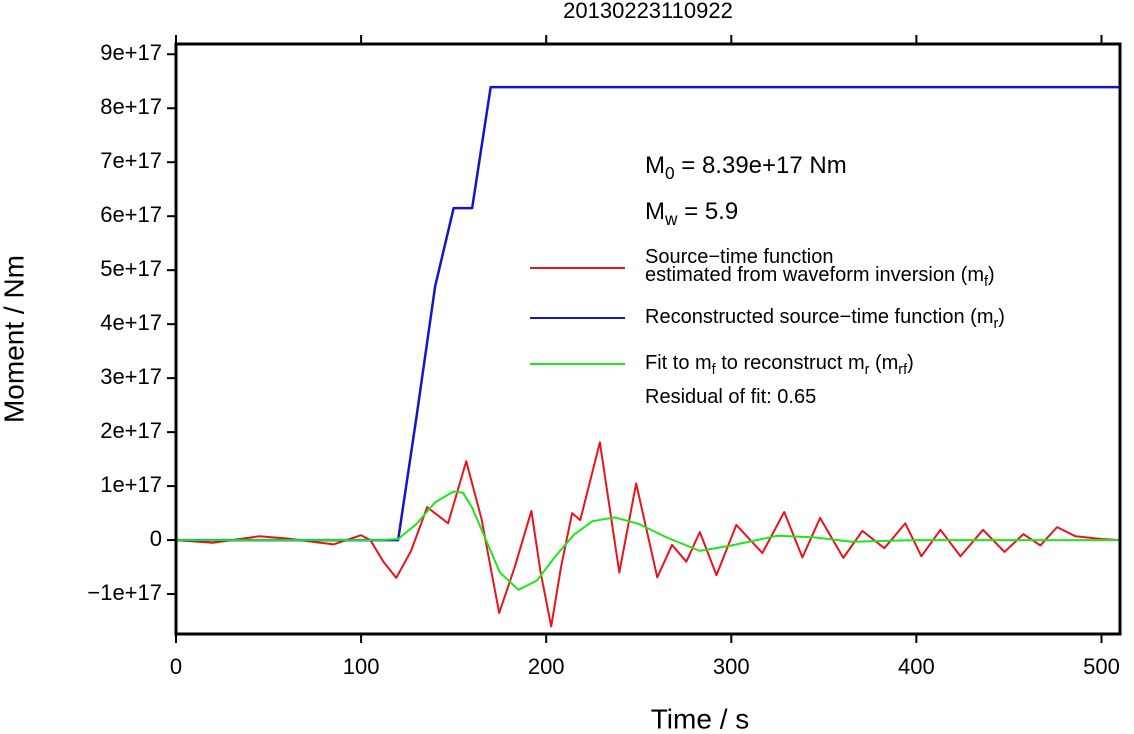 This screenshot has height=734, width=1134. Describe the element at coordinates (819, 317) in the screenshot. I see `text-part: Reconstructed source−time function (m` at that location.